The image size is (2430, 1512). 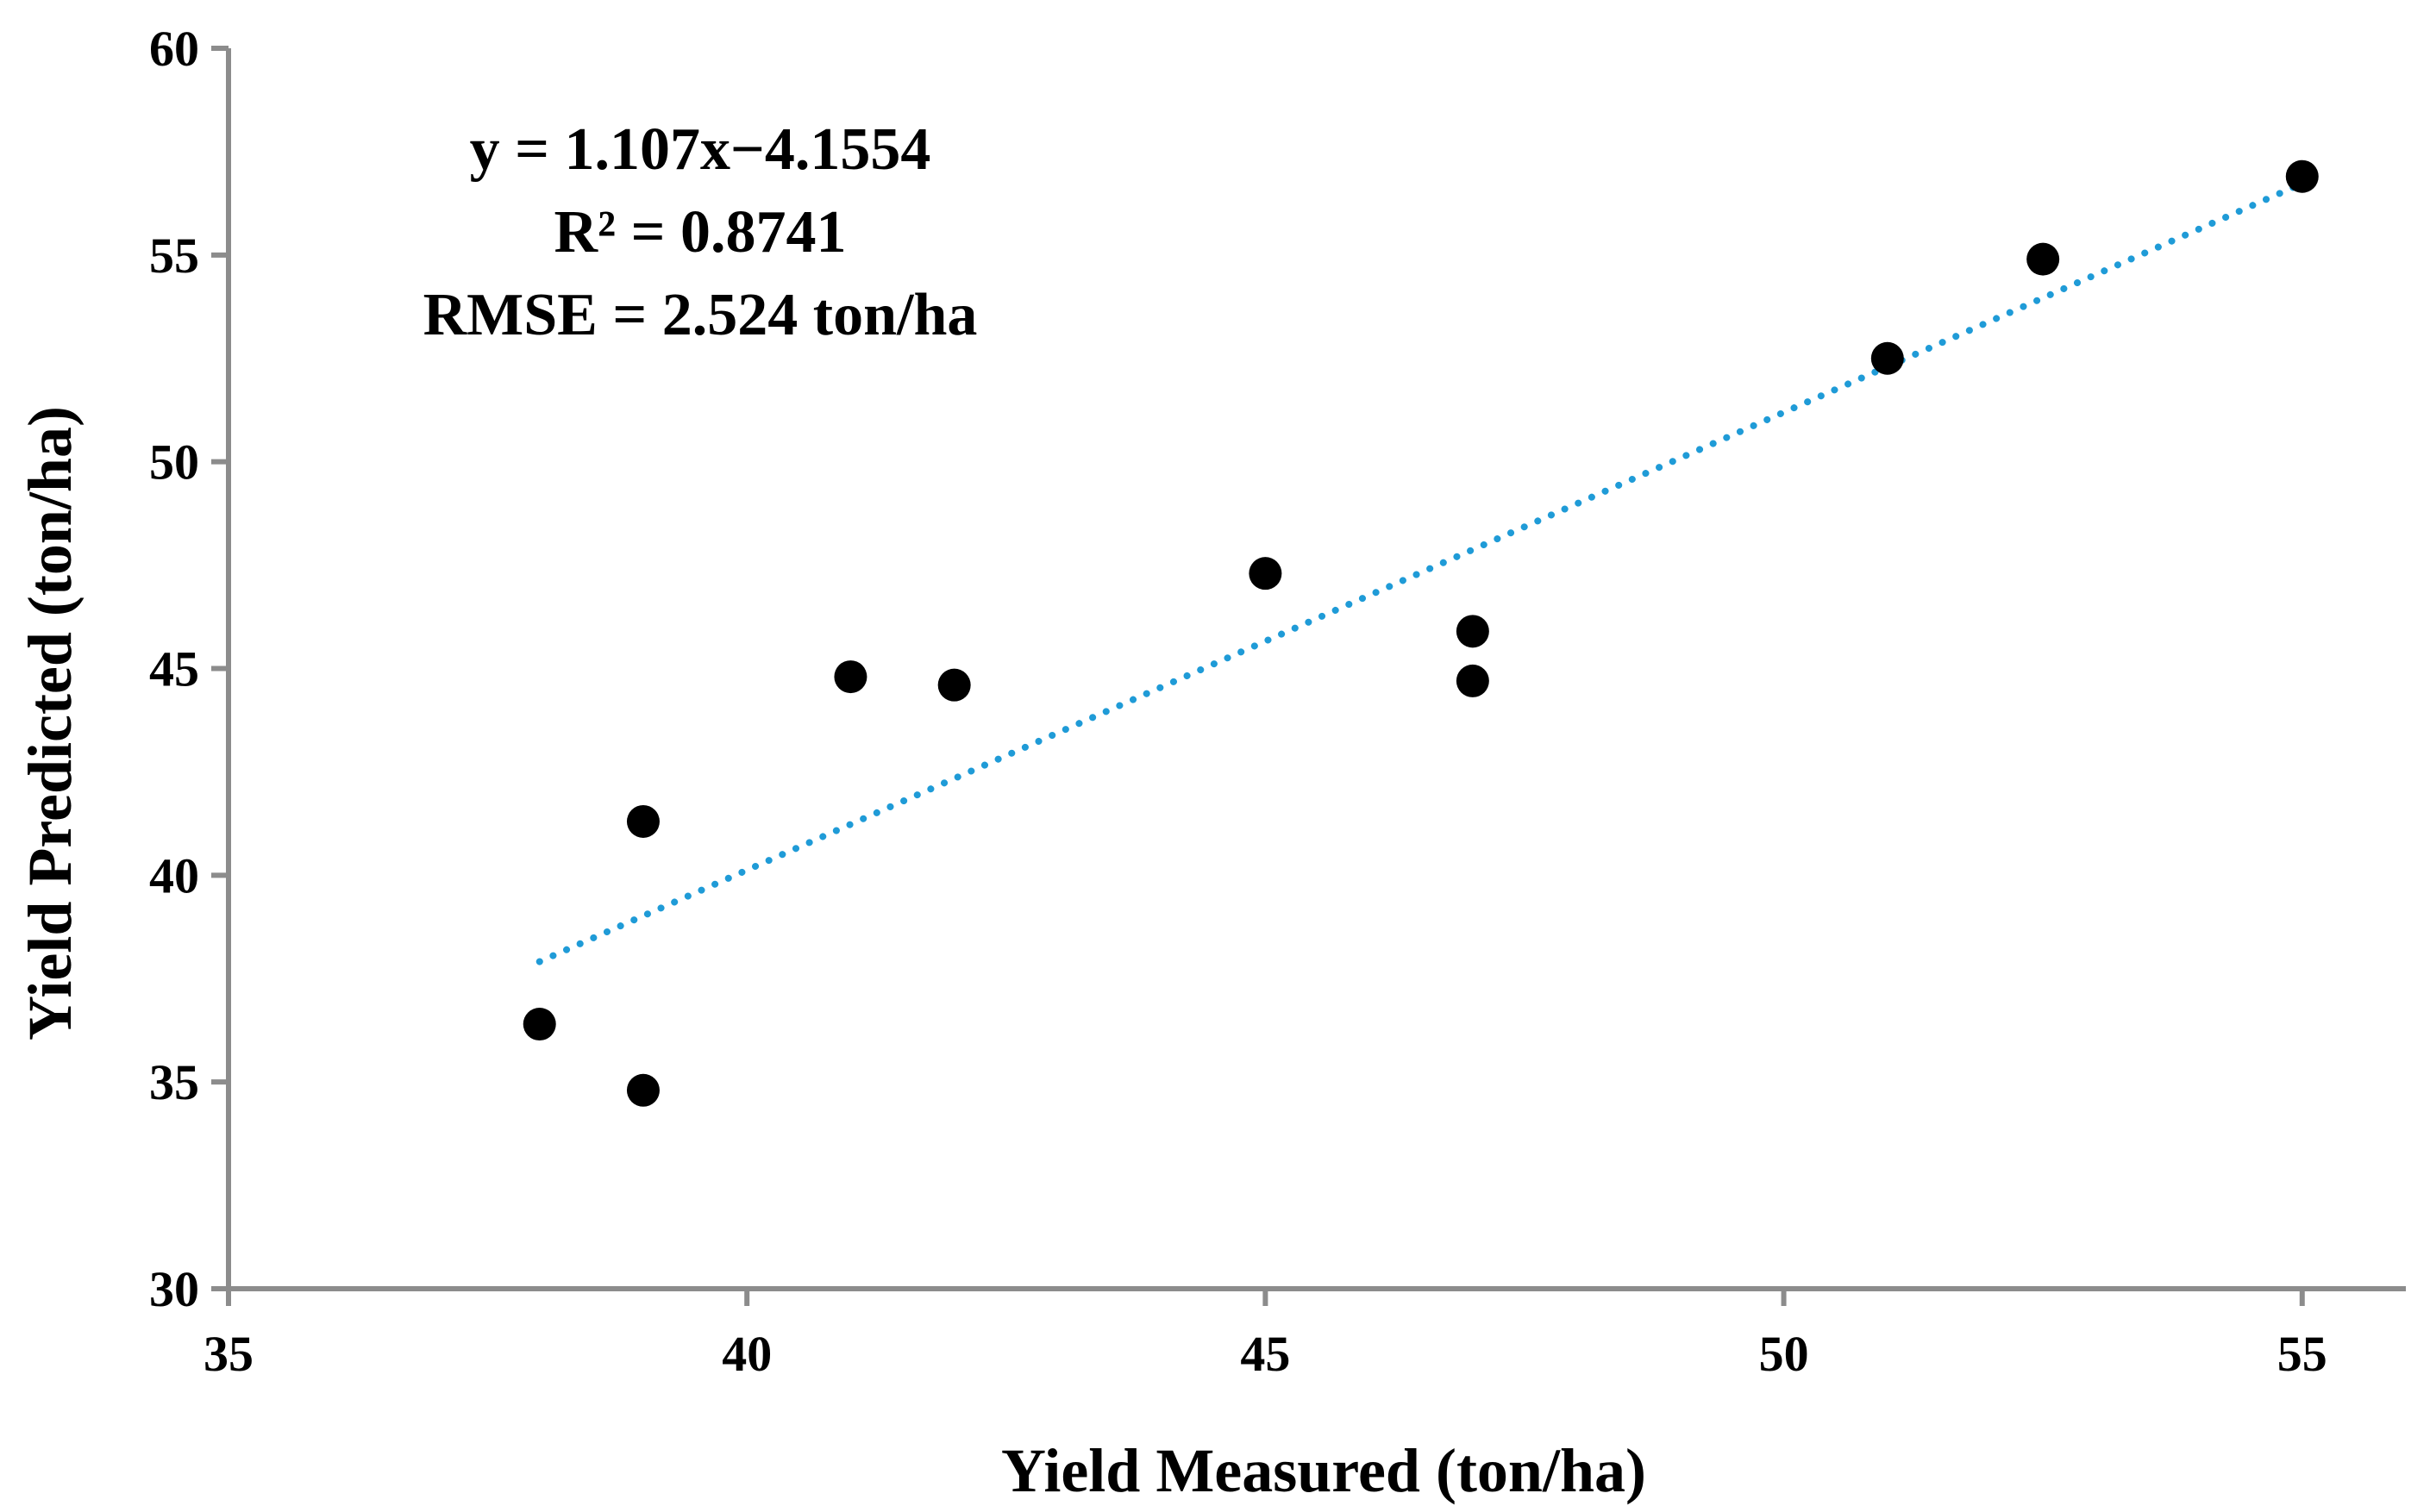 What do you see at coordinates (2302, 1354) in the screenshot?
I see `x-tick-label: 55` at bounding box center [2302, 1354].